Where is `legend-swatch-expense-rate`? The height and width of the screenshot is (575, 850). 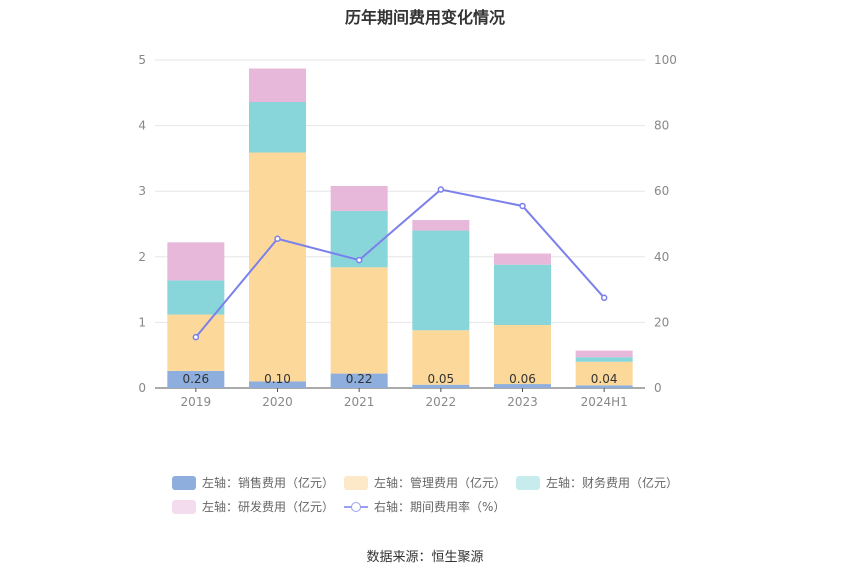 legend-swatch-expense-rate is located at coordinates (356, 507).